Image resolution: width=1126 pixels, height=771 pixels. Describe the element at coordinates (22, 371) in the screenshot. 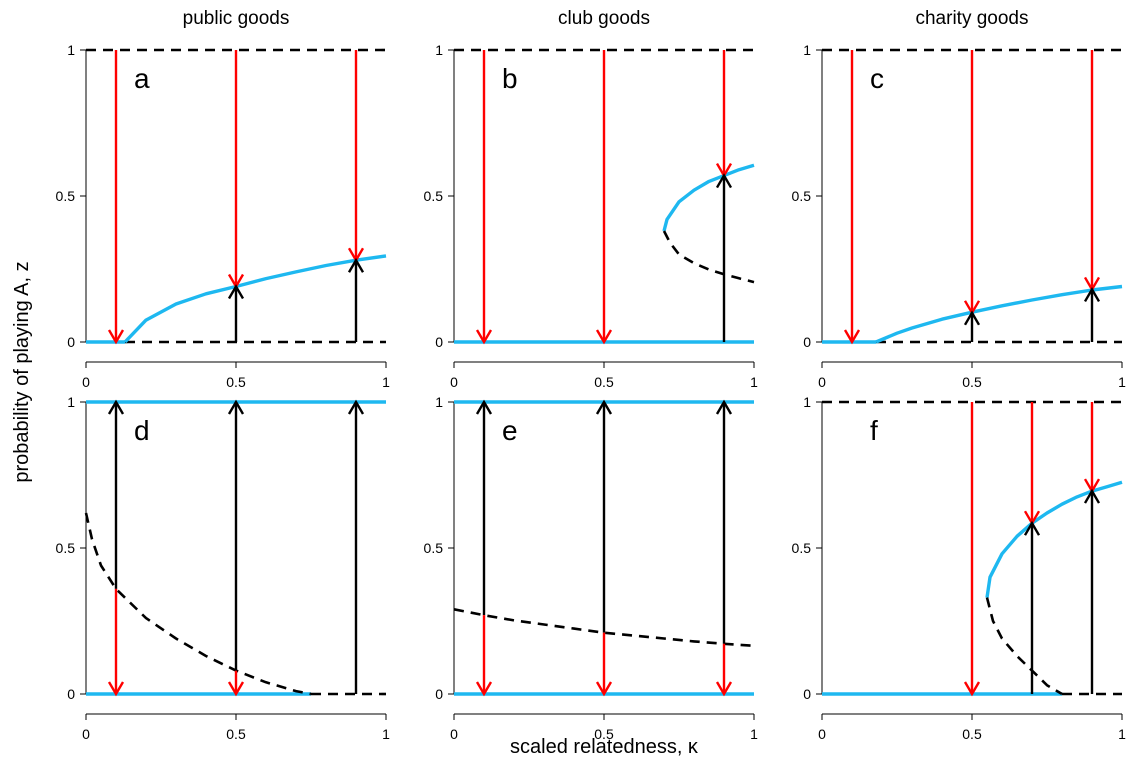

I see `y-axis-title: probability of playing A, z` at that location.